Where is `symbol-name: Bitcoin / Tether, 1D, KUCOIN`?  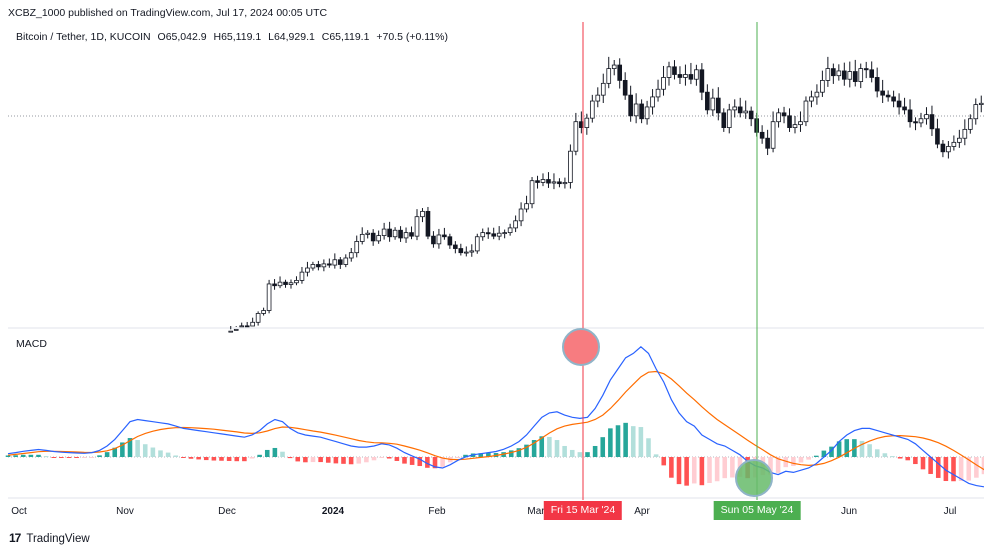
symbol-name: Bitcoin / Tether, 1D, KUCOIN is located at coordinates (83, 37).